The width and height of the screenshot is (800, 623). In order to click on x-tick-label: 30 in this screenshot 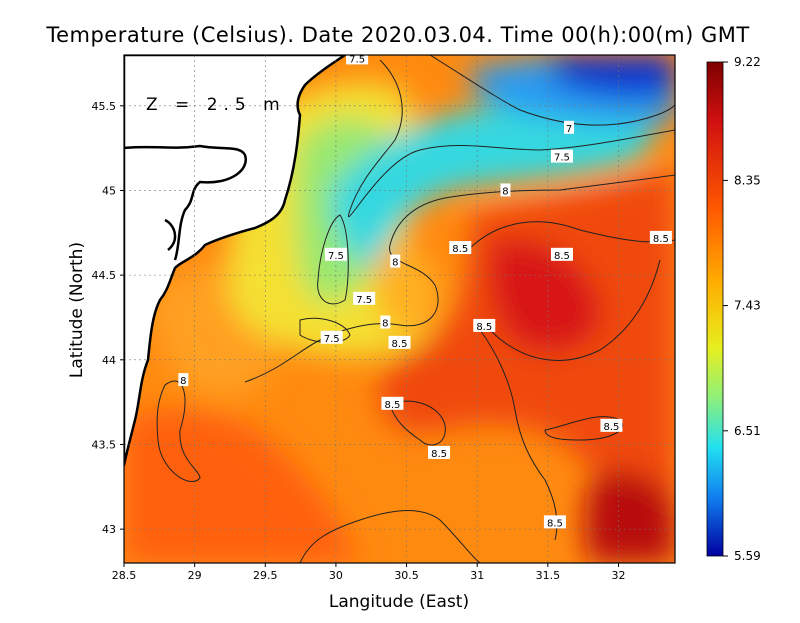, I will do `click(336, 575)`.